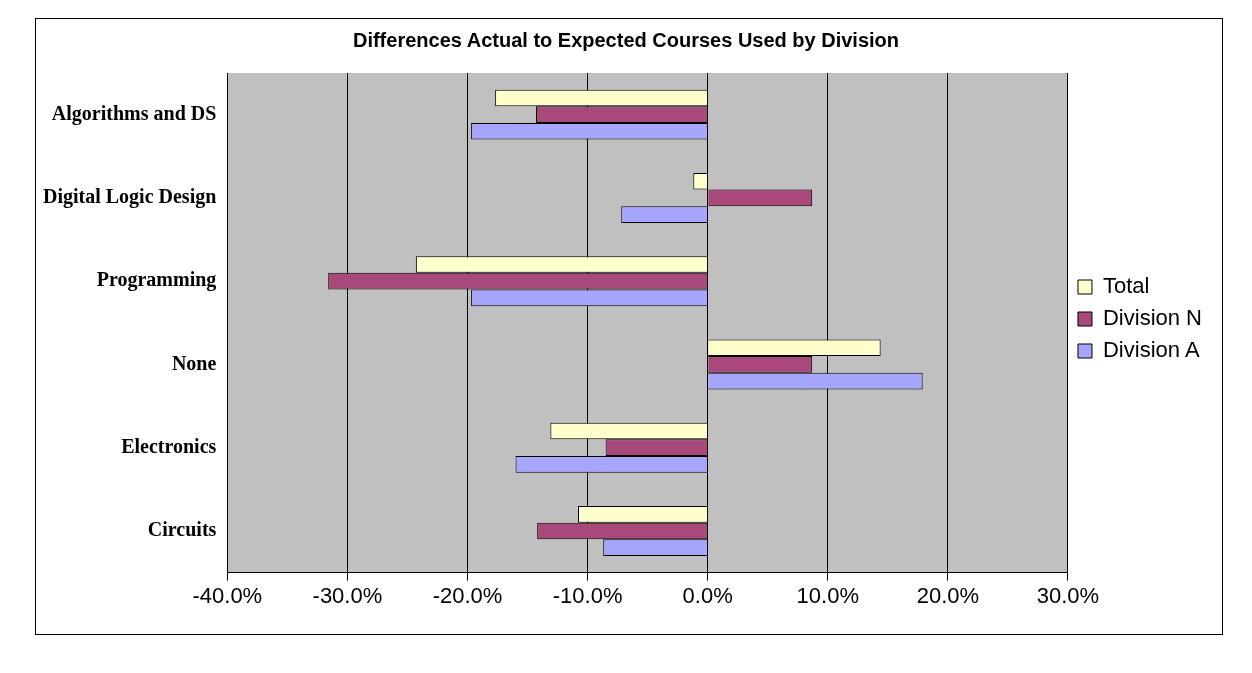  What do you see at coordinates (129, 197) in the screenshot?
I see `y-tick-label: Digital Logic Design` at bounding box center [129, 197].